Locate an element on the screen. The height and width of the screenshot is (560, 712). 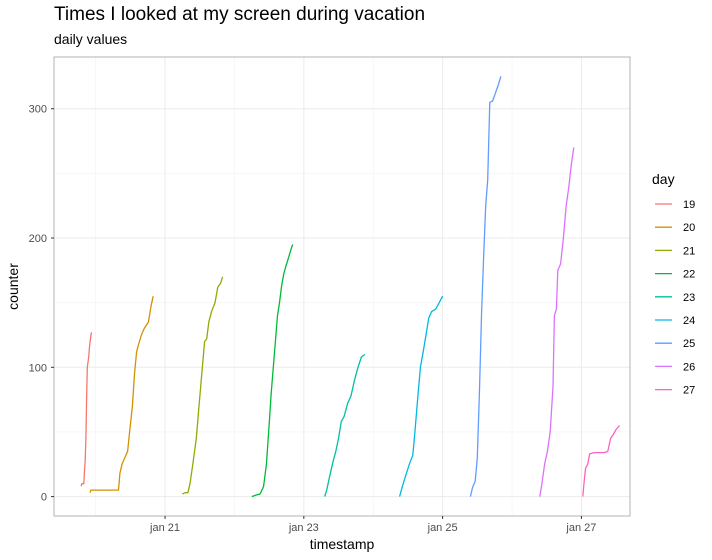
y-tick-label: 100 is located at coordinates (38, 368).